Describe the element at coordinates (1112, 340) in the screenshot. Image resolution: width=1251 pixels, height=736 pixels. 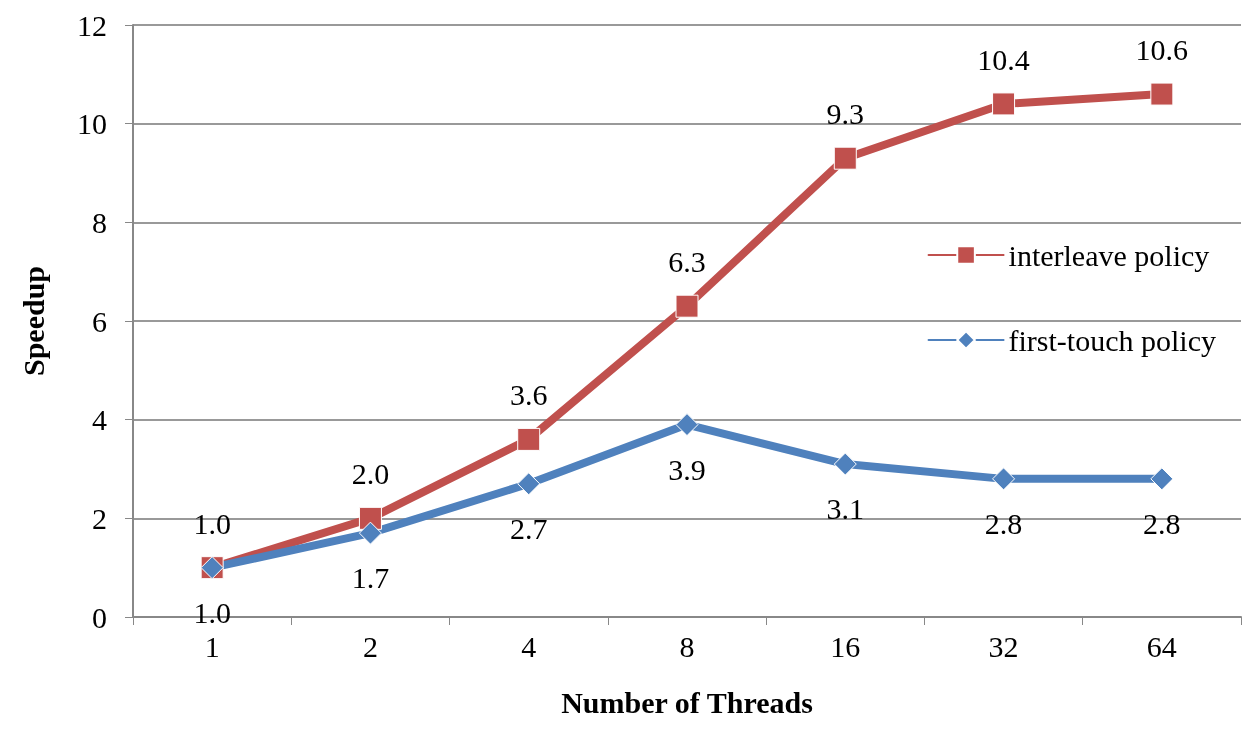
I see `legend-label: first-touch policy` at that location.